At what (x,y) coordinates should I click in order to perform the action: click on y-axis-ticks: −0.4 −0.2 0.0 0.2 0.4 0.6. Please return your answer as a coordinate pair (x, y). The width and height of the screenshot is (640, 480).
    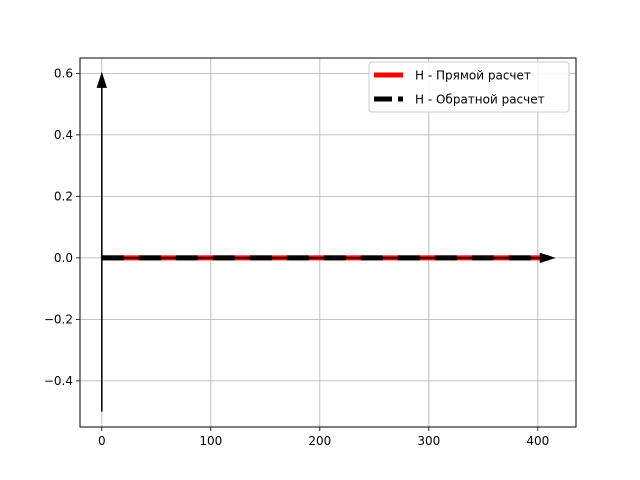
    Looking at the image, I should click on (62, 227).